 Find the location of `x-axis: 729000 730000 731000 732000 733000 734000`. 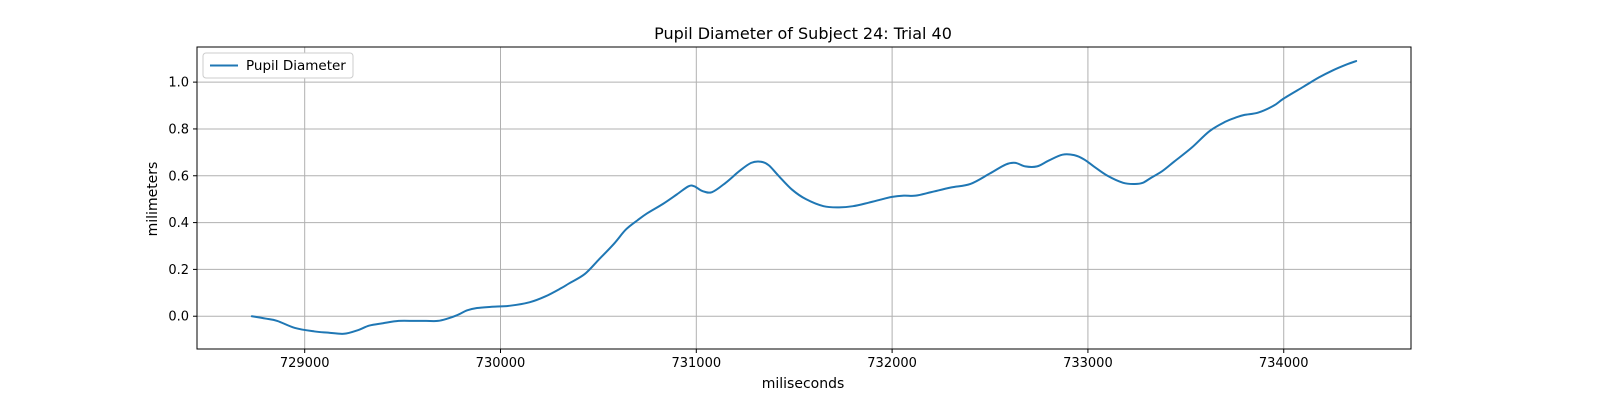

x-axis: 729000 730000 731000 732000 733000 734000 is located at coordinates (794, 360).